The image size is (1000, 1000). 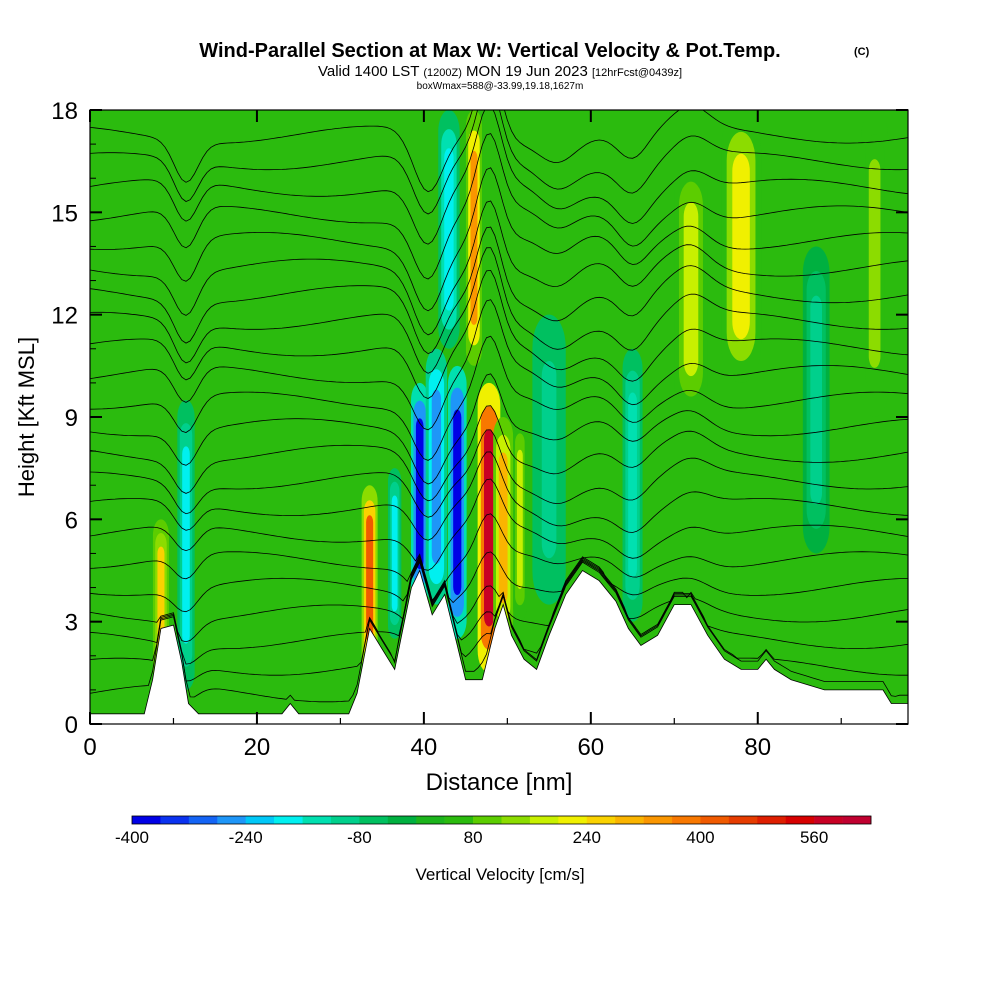 I want to click on colorbar-tick-label: 80, so click(x=473, y=837).